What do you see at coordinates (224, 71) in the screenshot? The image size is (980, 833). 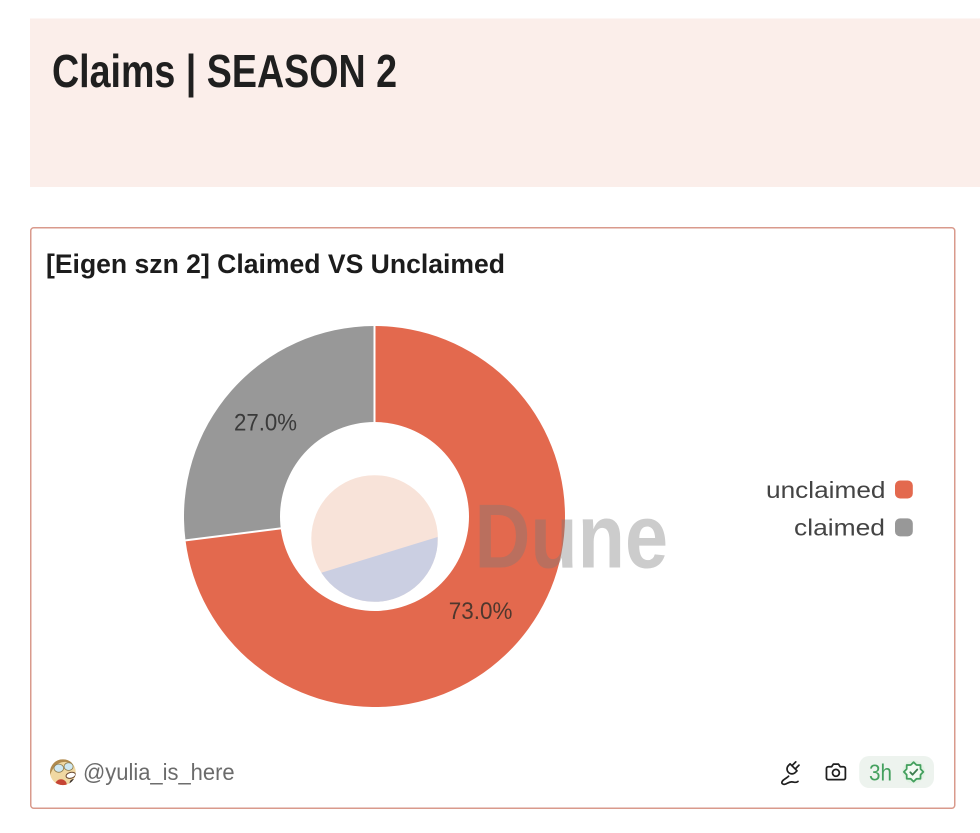 I see `svg-text: Claims | SEASON 2` at bounding box center [224, 71].